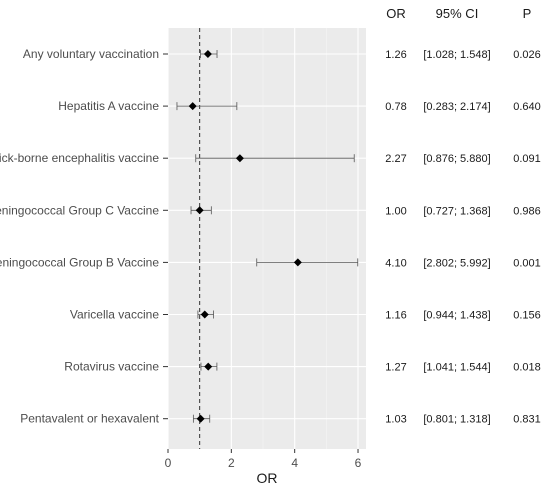  Describe the element at coordinates (294, 463) in the screenshot. I see `x-tick-label: 4` at that location.